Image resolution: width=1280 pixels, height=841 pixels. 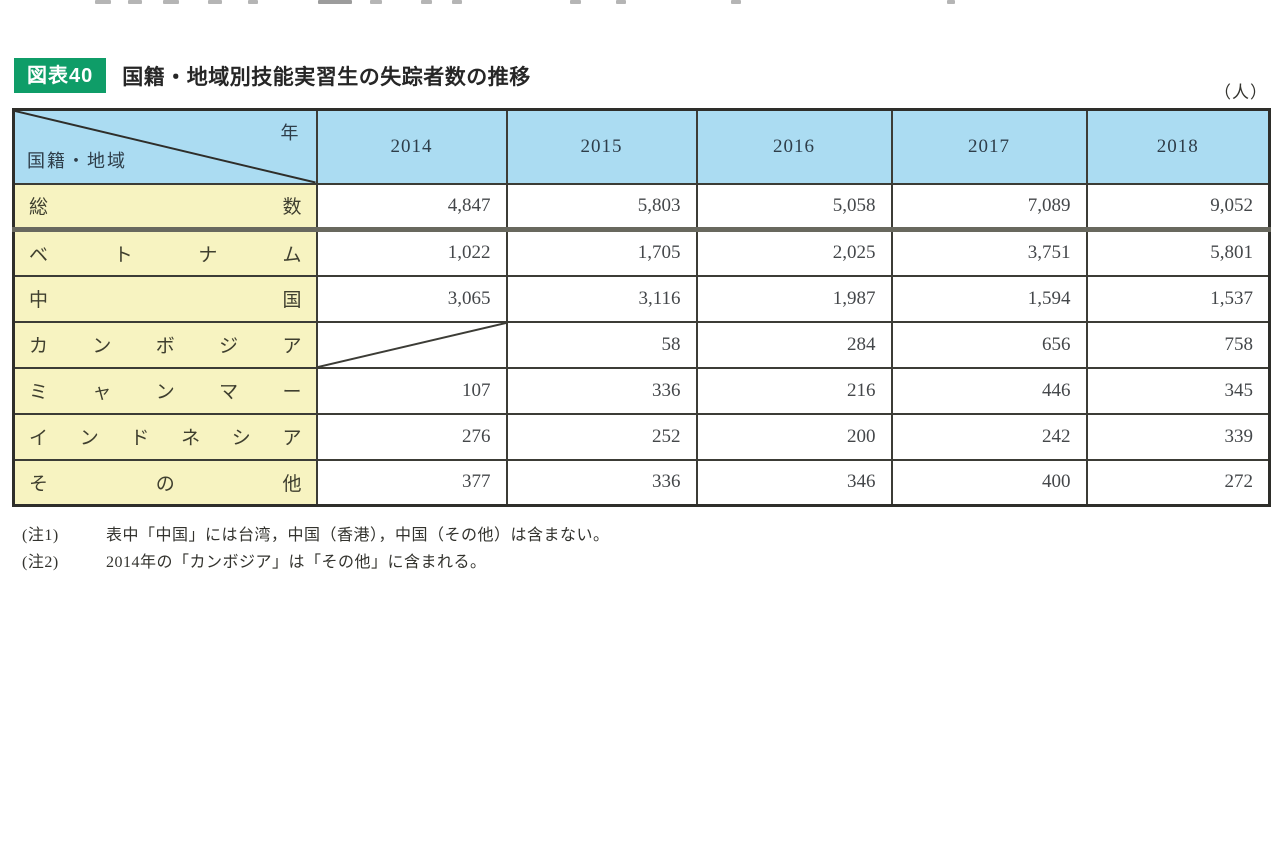 I want to click on footnote-2: (注2) 2014年の「カンボジア」は「その他」に含まれる。, so click(x=316, y=562).